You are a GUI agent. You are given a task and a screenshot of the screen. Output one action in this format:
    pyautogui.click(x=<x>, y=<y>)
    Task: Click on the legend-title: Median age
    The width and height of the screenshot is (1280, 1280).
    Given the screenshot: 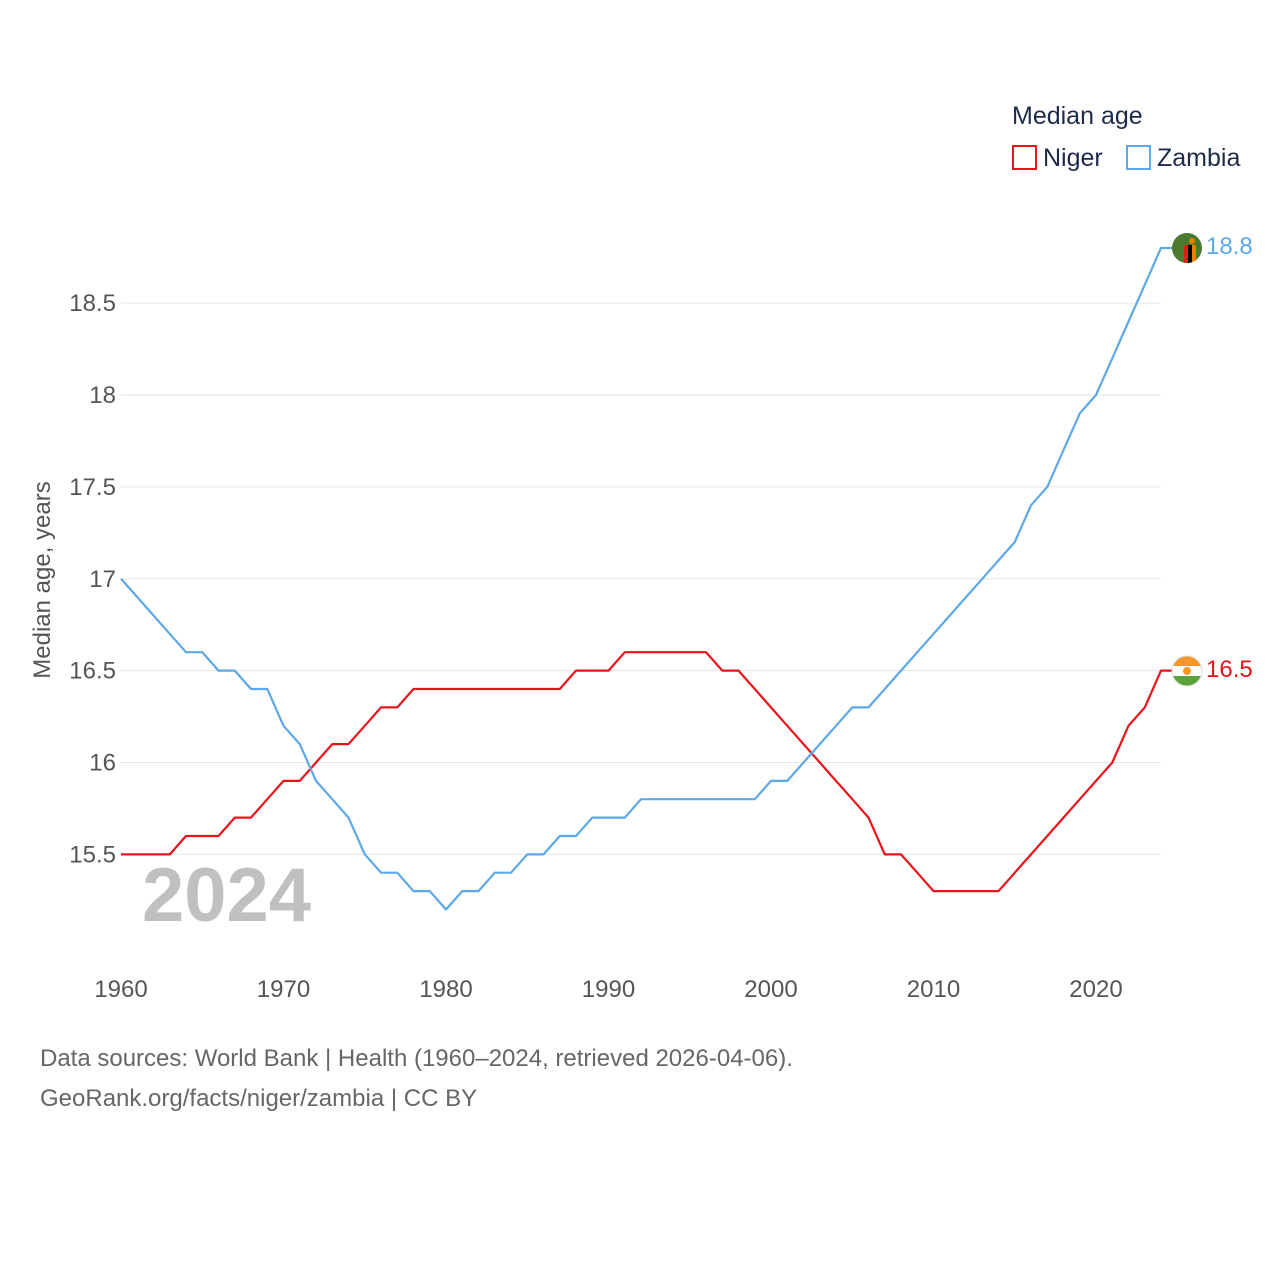 What is the action you would take?
    pyautogui.click(x=1077, y=116)
    